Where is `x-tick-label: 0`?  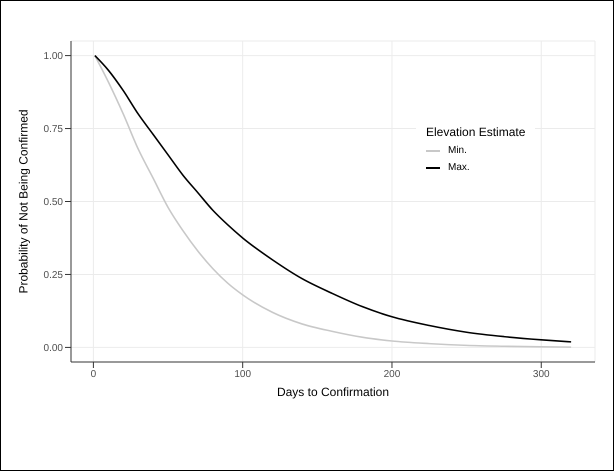 x-tick-label: 0 is located at coordinates (93, 374).